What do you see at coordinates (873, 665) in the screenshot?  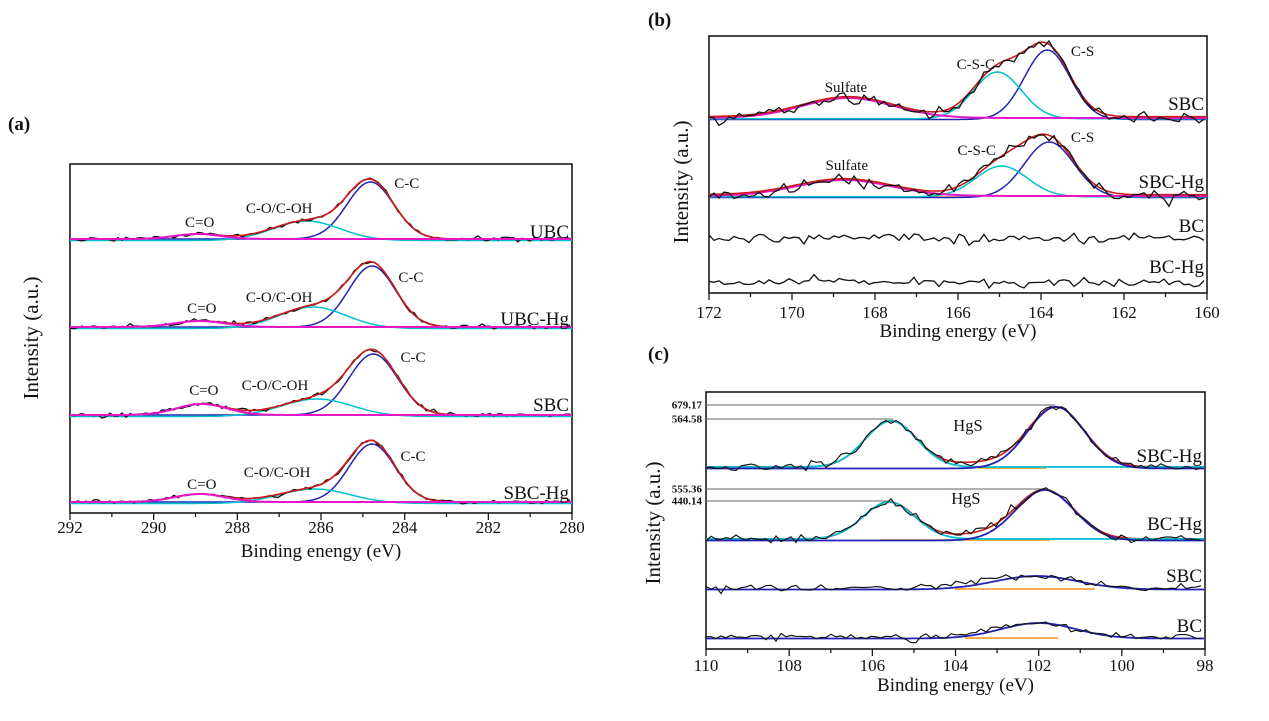 I see `x-tick-label: 106` at bounding box center [873, 665].